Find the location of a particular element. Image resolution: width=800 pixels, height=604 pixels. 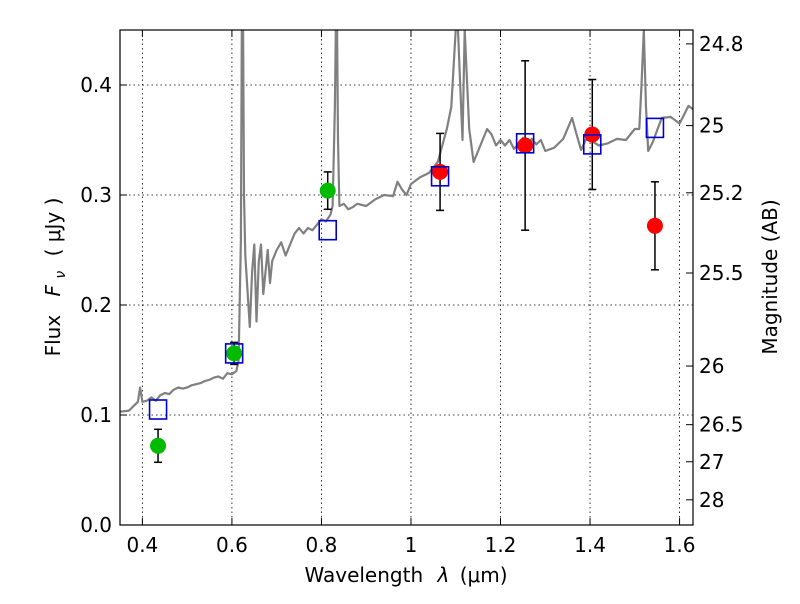

y2-tick-label: 25.2 is located at coordinates (721, 193).